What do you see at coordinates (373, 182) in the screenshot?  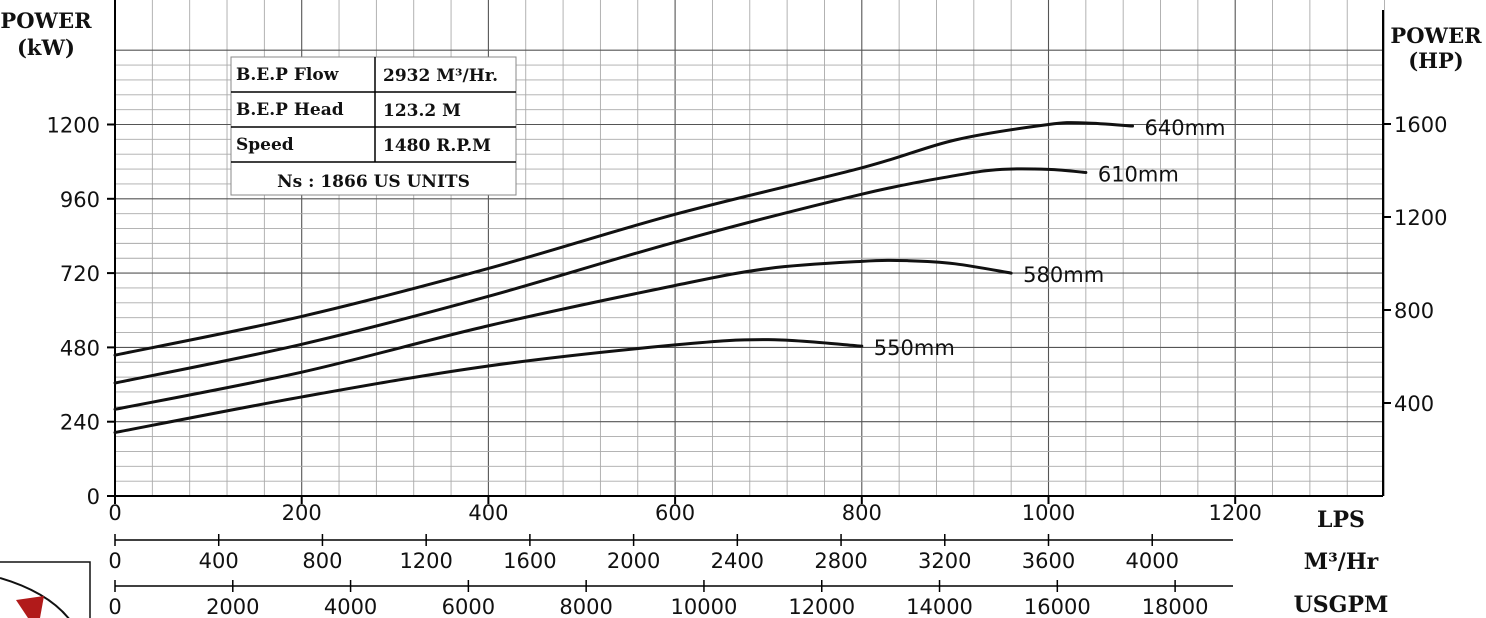 I see `table-footer: Ns : 1866 US UNITS` at bounding box center [373, 182].